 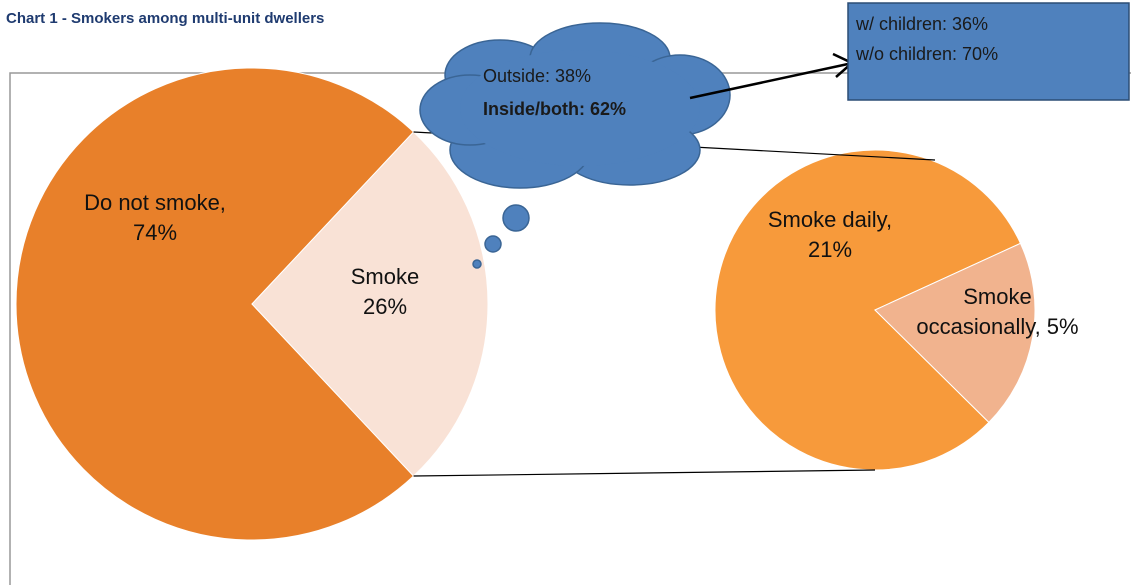 I want to click on annotation: Inside/both: 62%, so click(x=555, y=109).